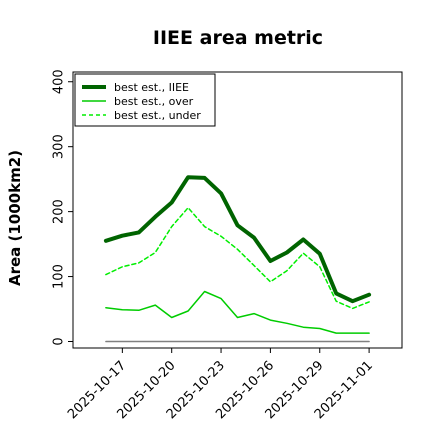  I want to click on y-axis-label: Area (1000km2), so click(15, 218).